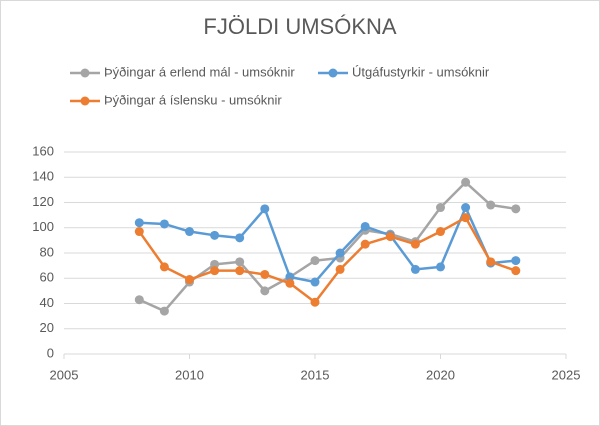  Describe the element at coordinates (47, 302) in the screenshot. I see `y-tick-label: 40` at that location.